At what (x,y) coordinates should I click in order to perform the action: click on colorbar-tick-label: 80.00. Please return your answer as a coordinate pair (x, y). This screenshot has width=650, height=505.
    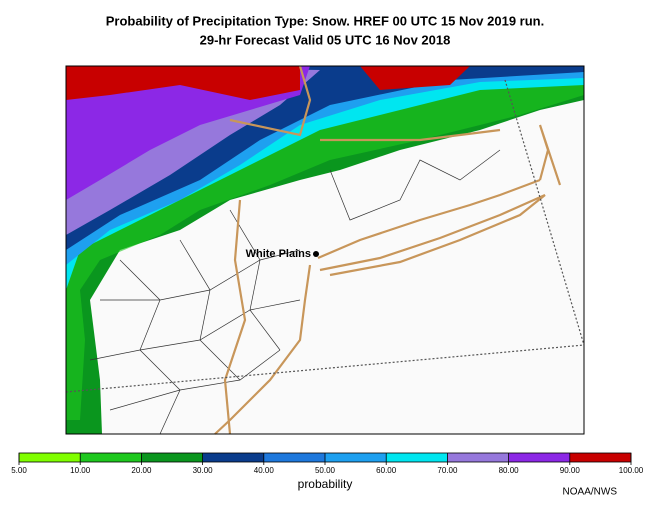
    Looking at the image, I should click on (509, 470).